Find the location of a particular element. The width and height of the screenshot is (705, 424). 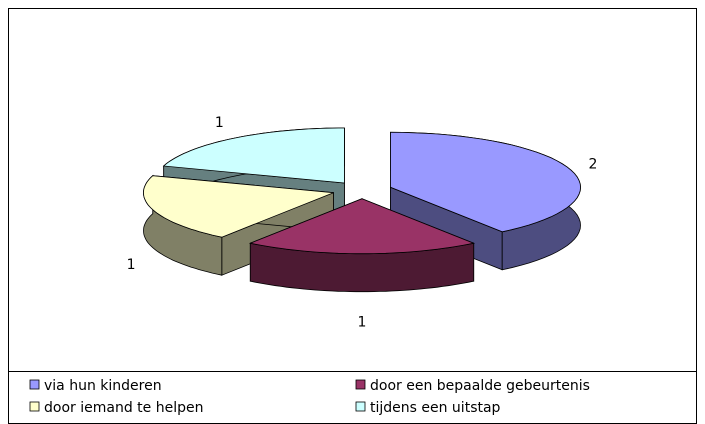

legend-label: door een bepaalde gebeurtenis is located at coordinates (480, 386).